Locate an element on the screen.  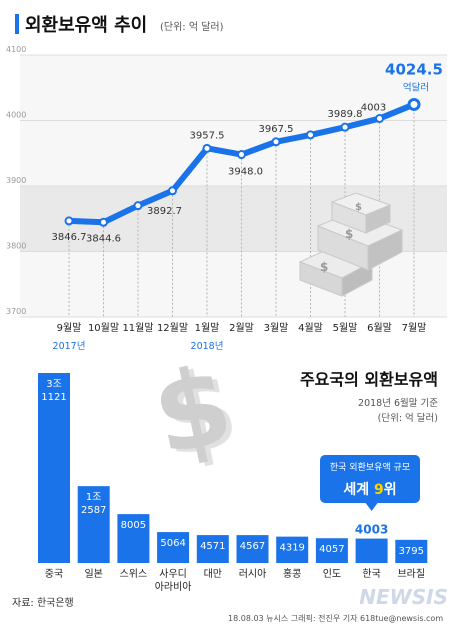
value-label: 3967.5 is located at coordinates (276, 129).